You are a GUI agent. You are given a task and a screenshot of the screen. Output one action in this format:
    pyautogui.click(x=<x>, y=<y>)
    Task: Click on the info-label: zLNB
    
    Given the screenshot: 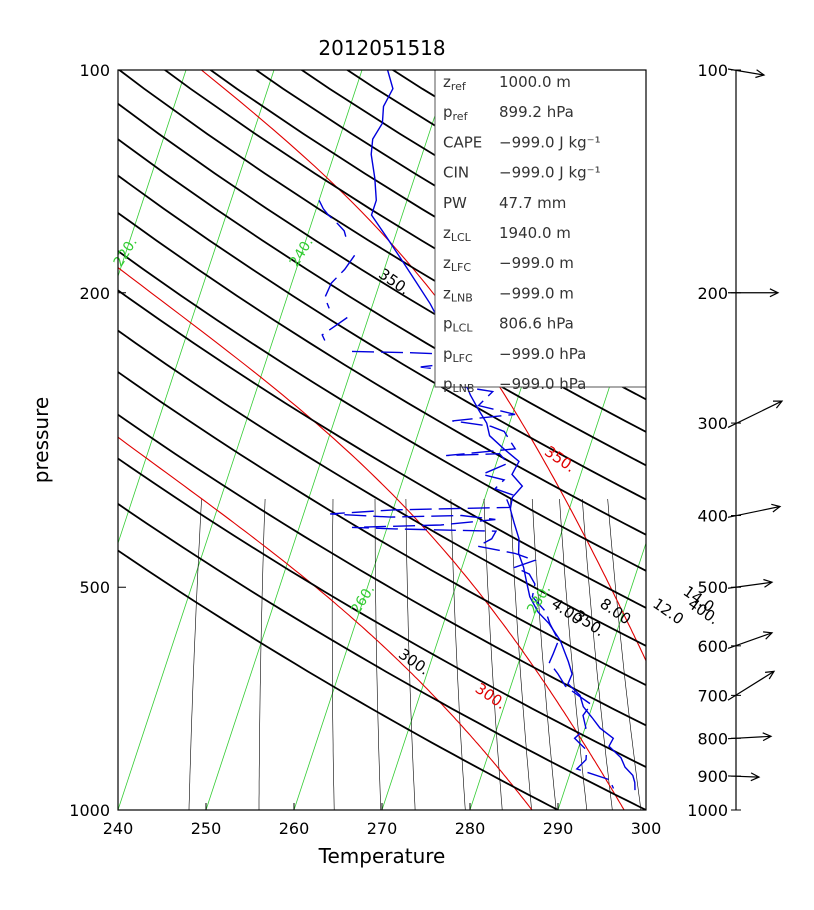 What is the action you would take?
    pyautogui.click(x=458, y=294)
    